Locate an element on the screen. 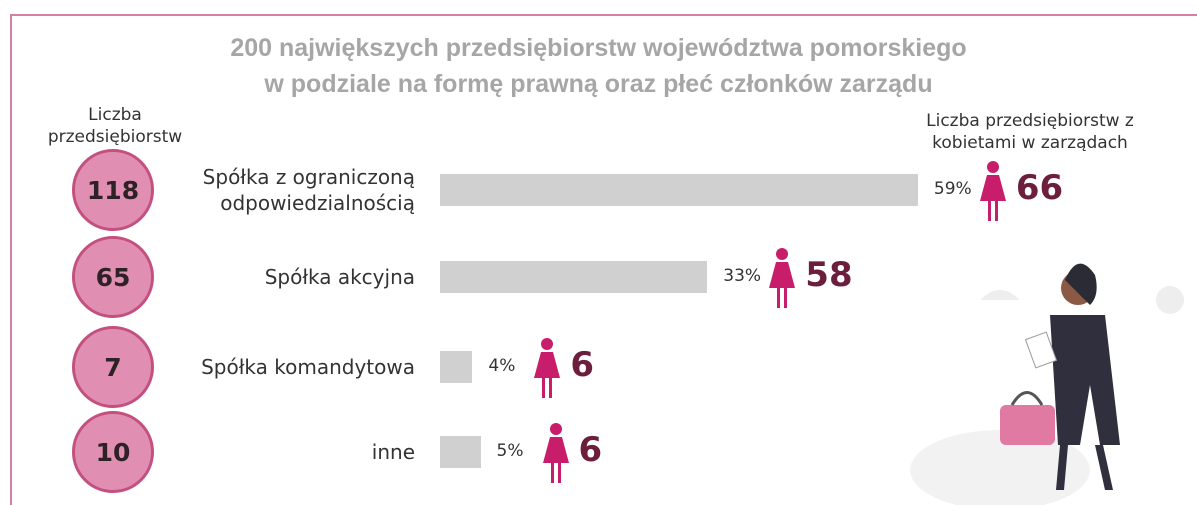 This screenshot has width=1197, height=505. value-label: 59% is located at coordinates (952, 189).